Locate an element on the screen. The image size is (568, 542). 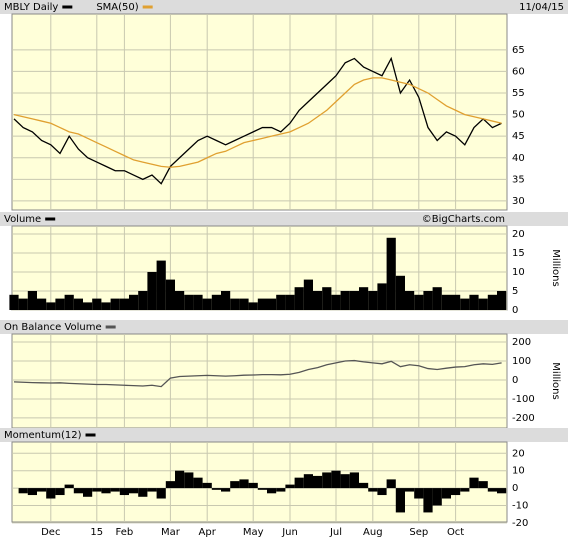
line is located at coordinates (257, 373).